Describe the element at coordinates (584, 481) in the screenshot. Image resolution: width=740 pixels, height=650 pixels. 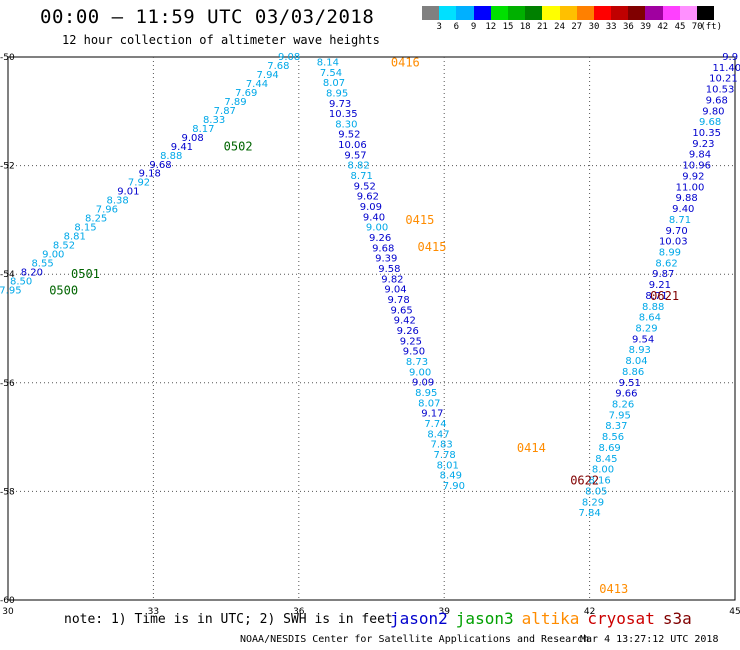
I see `pass-time-label: 0622` at that location.